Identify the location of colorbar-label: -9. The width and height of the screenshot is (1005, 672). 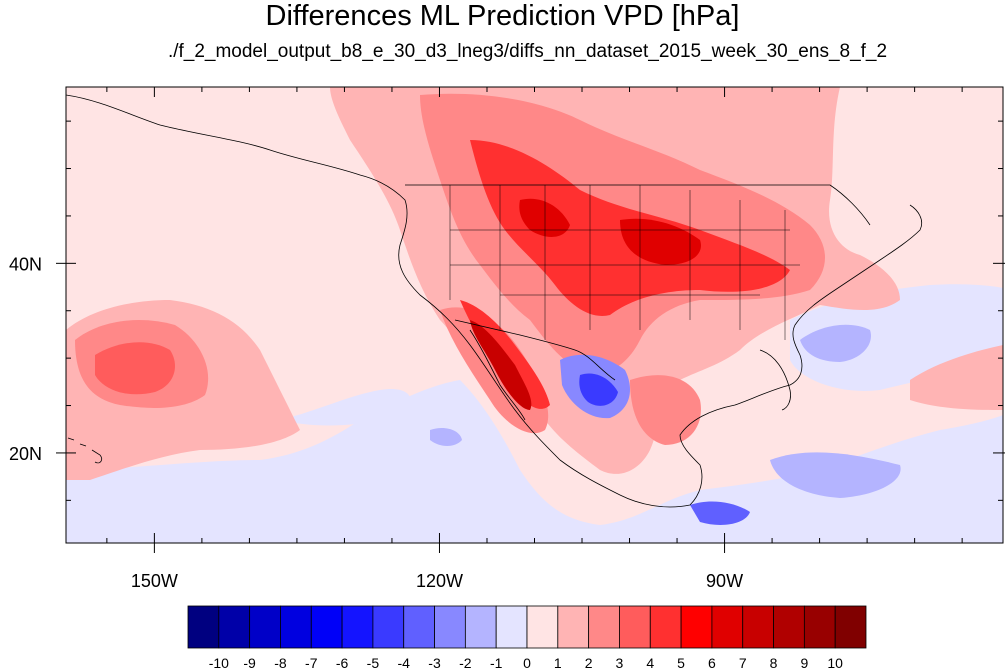
(249, 663).